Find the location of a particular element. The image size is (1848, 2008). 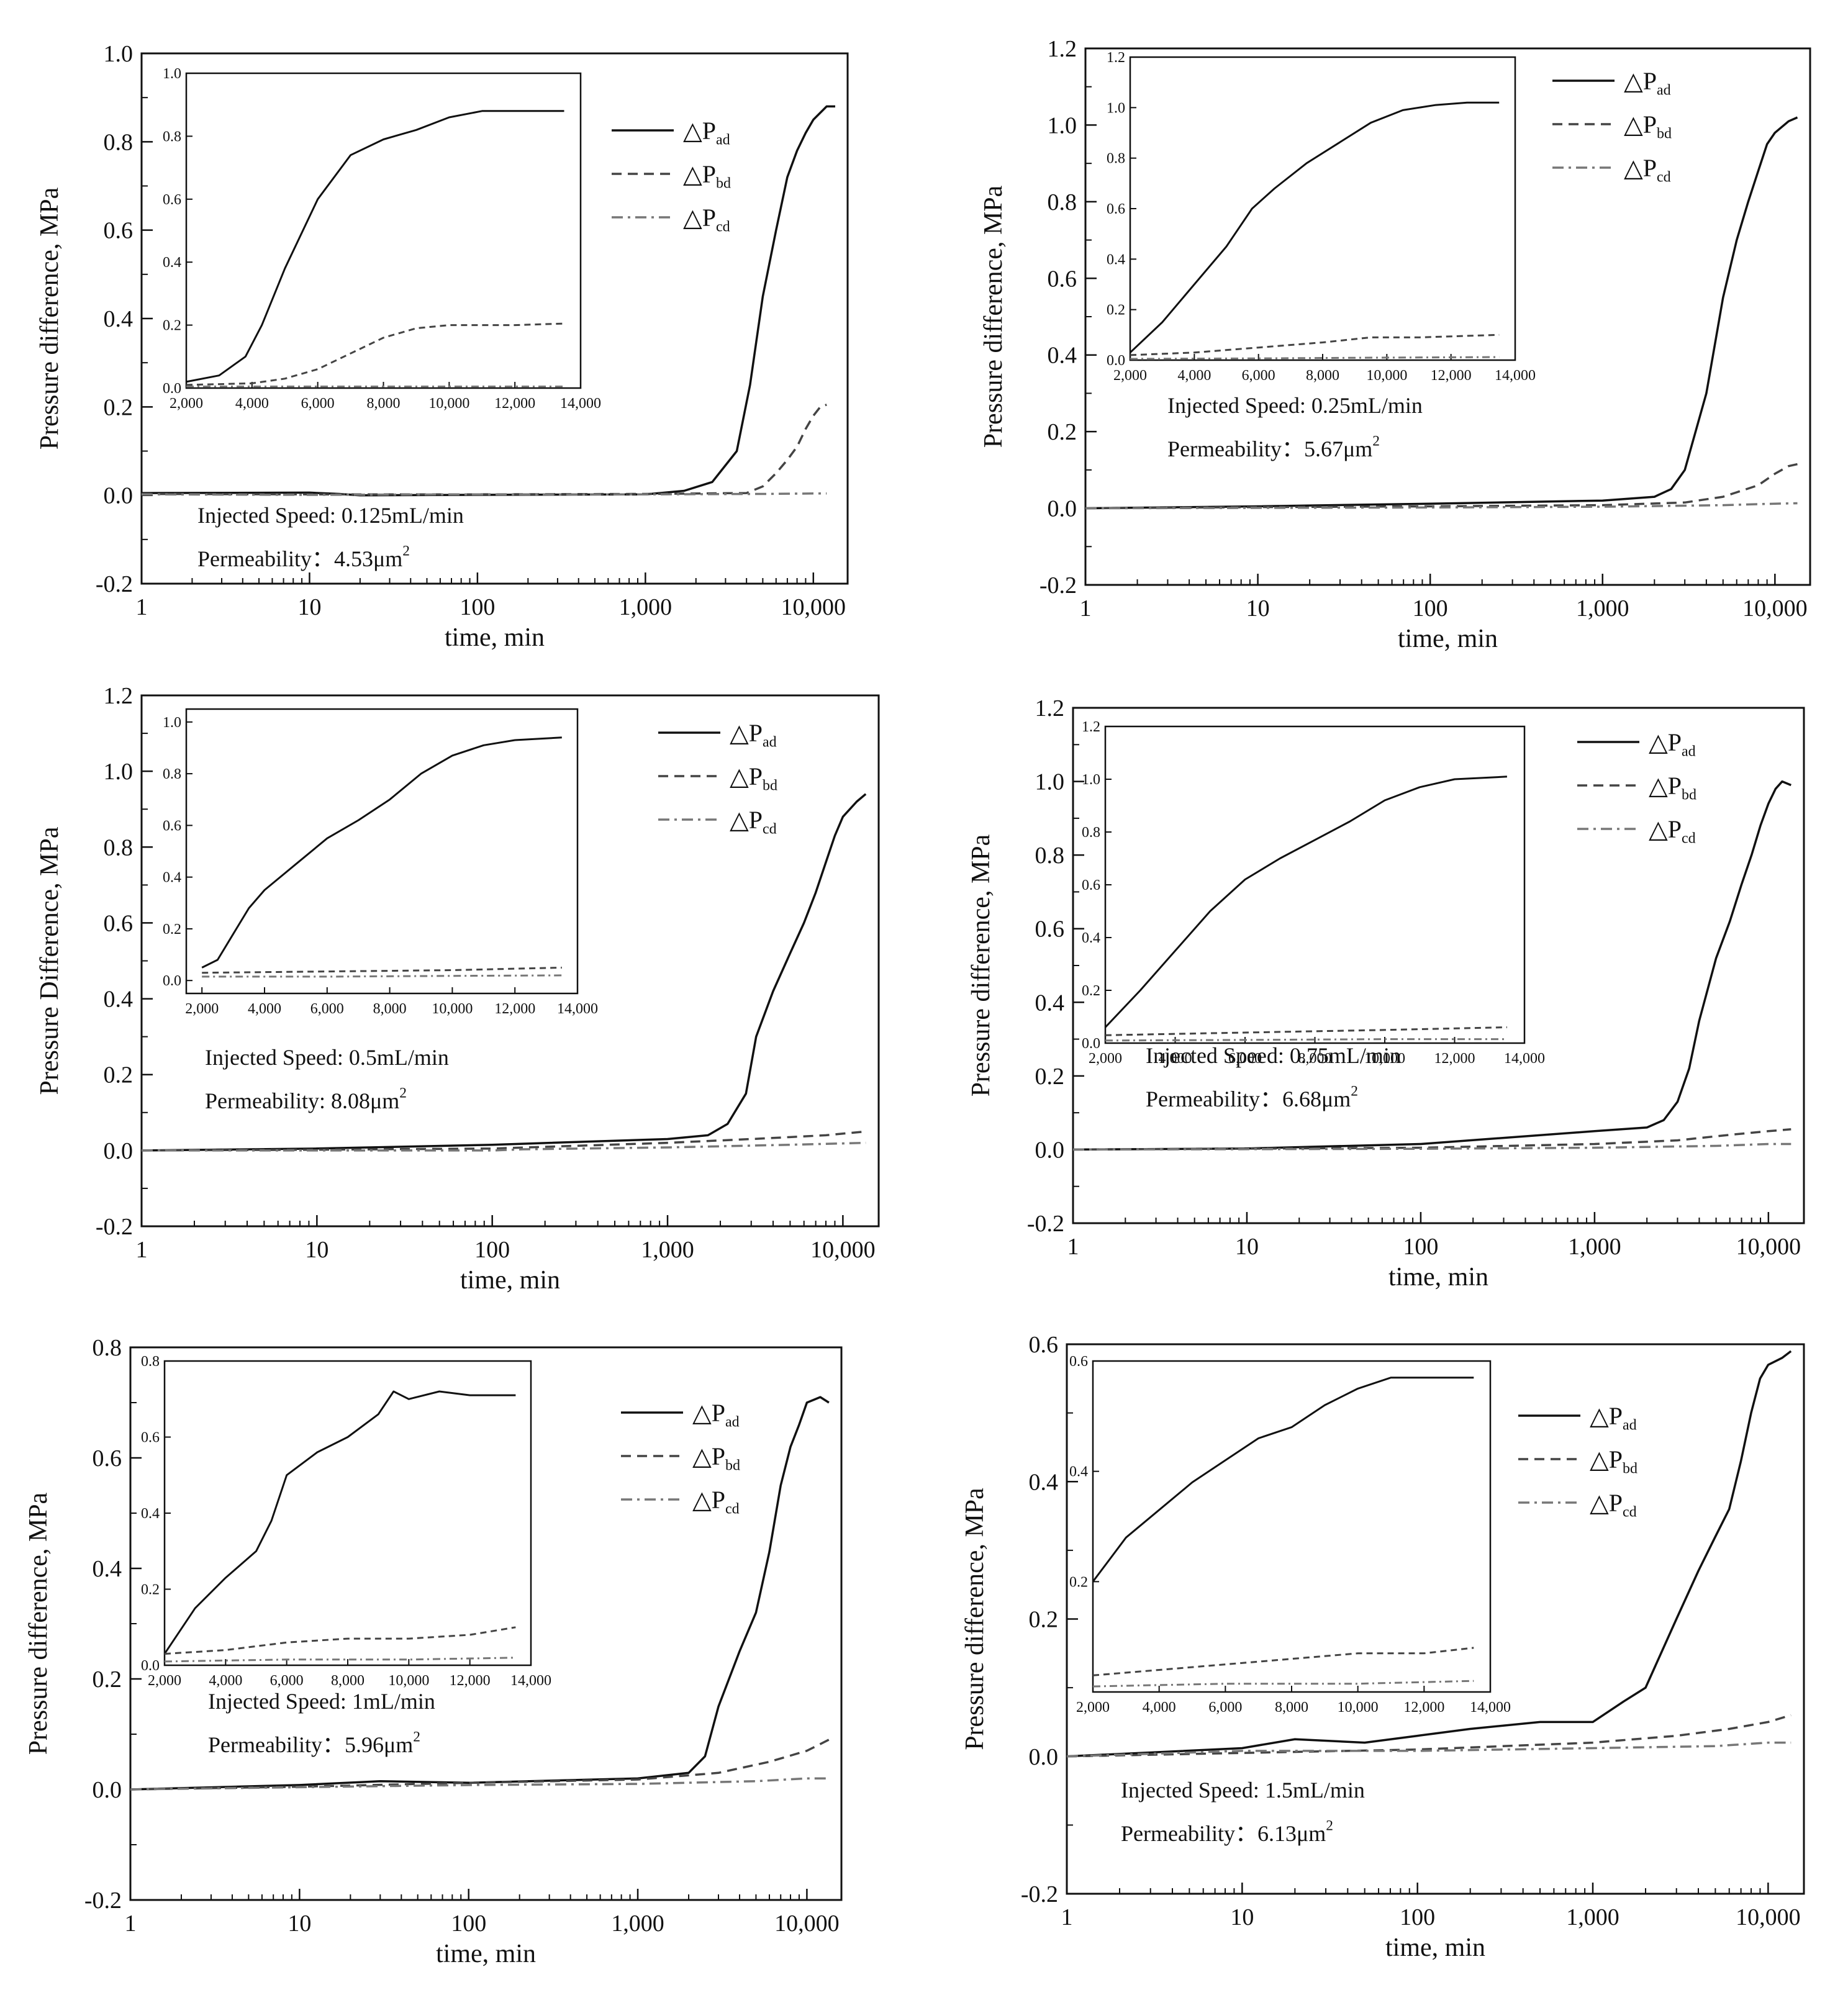

inset-x-tick-label: 10,000 is located at coordinates (452, 1009).